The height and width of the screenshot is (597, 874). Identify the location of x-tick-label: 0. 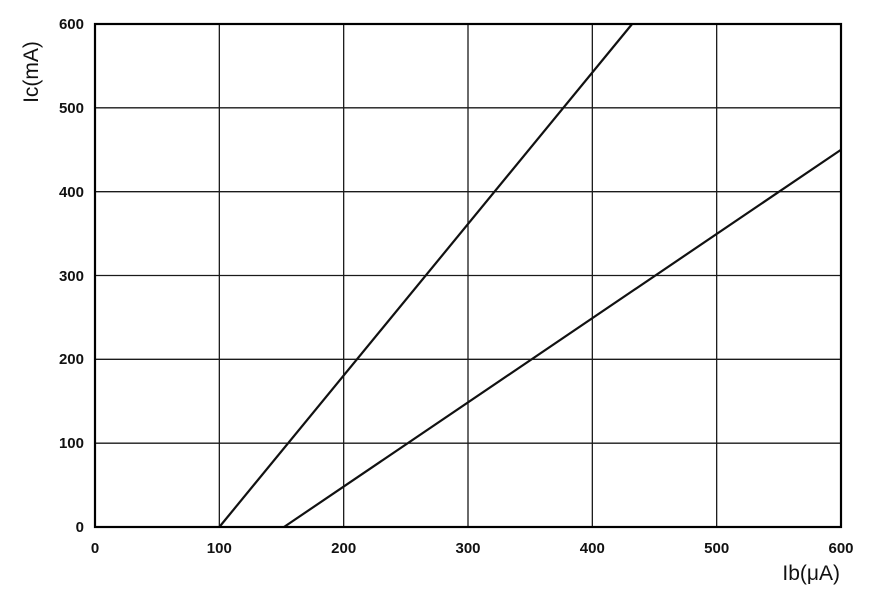
(95, 548).